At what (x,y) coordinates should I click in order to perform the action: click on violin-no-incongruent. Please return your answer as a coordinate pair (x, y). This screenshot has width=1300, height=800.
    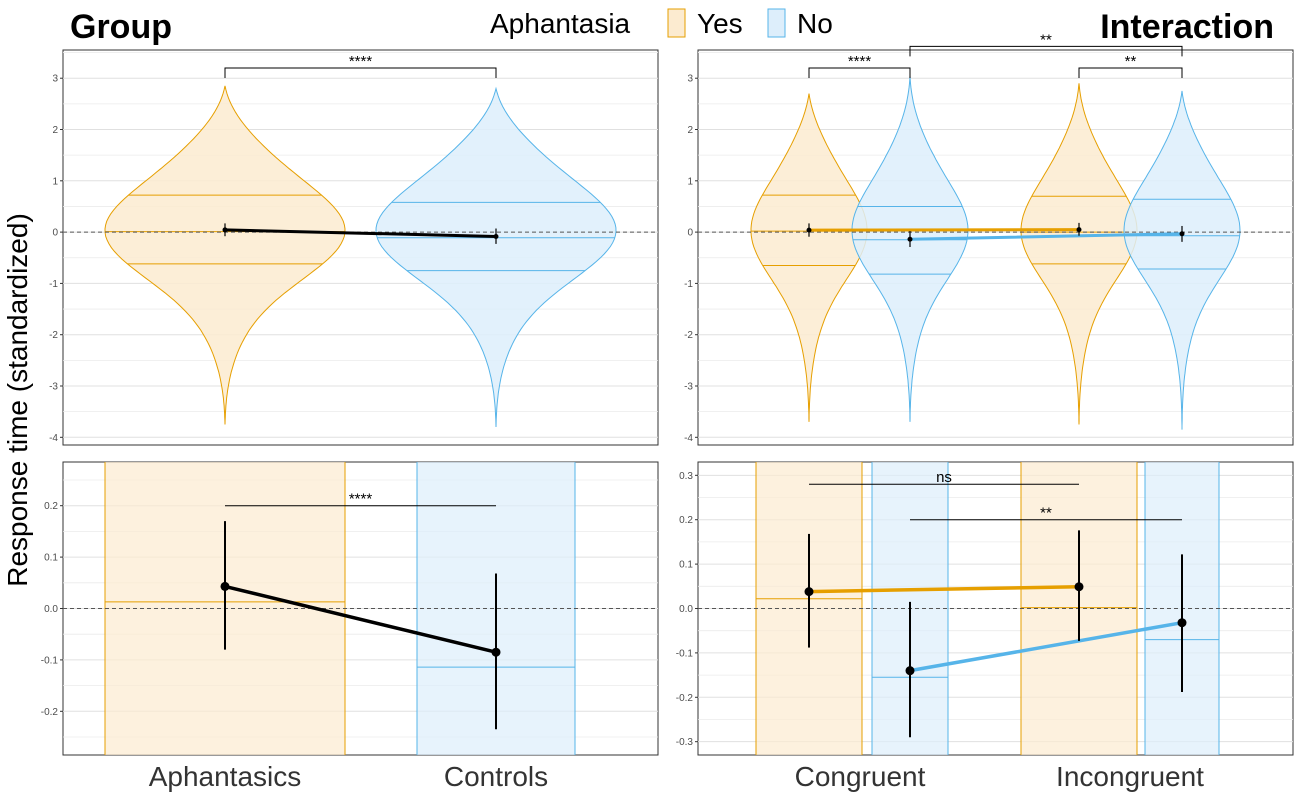
    Looking at the image, I should click on (1182, 260).